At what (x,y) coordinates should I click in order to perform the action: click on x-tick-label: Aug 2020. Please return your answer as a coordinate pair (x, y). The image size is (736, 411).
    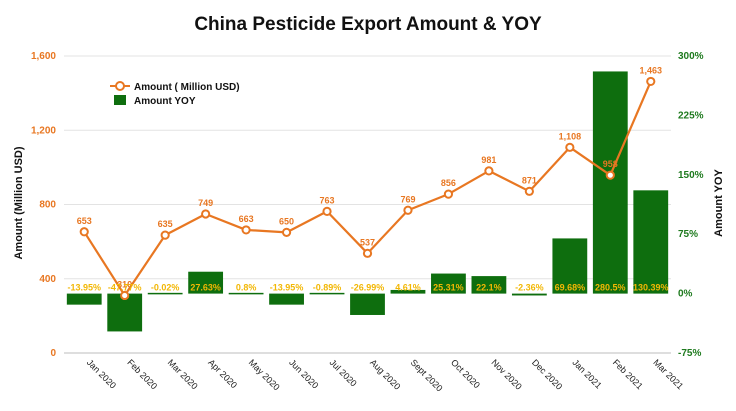
    Looking at the image, I should click on (385, 374).